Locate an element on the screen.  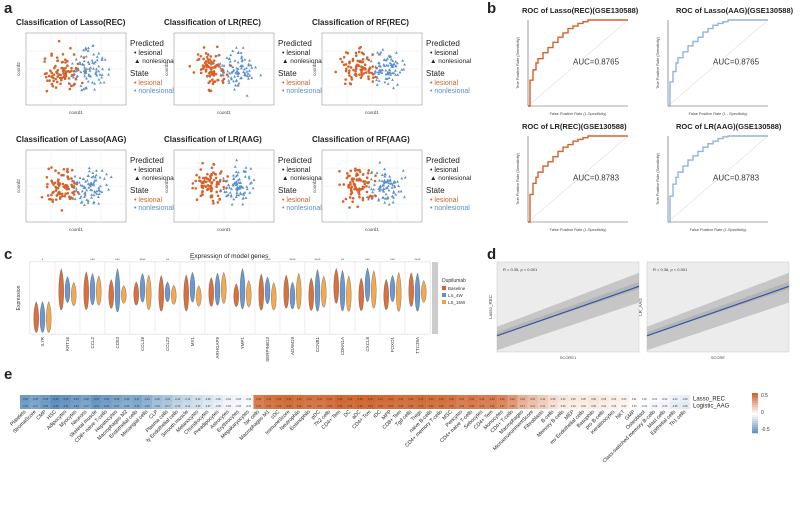
cell-value: -0.06 is located at coordinates (218, 399).